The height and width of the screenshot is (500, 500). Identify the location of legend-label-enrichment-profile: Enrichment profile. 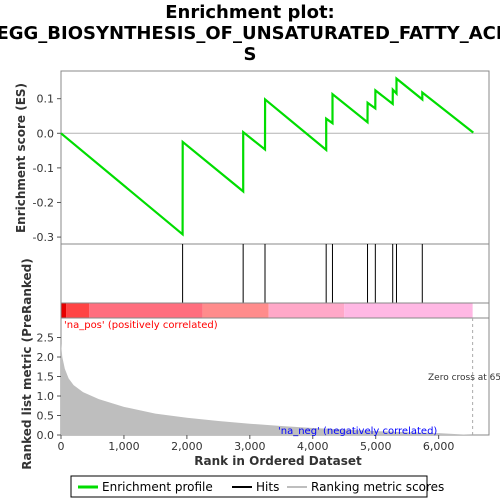
(157, 487).